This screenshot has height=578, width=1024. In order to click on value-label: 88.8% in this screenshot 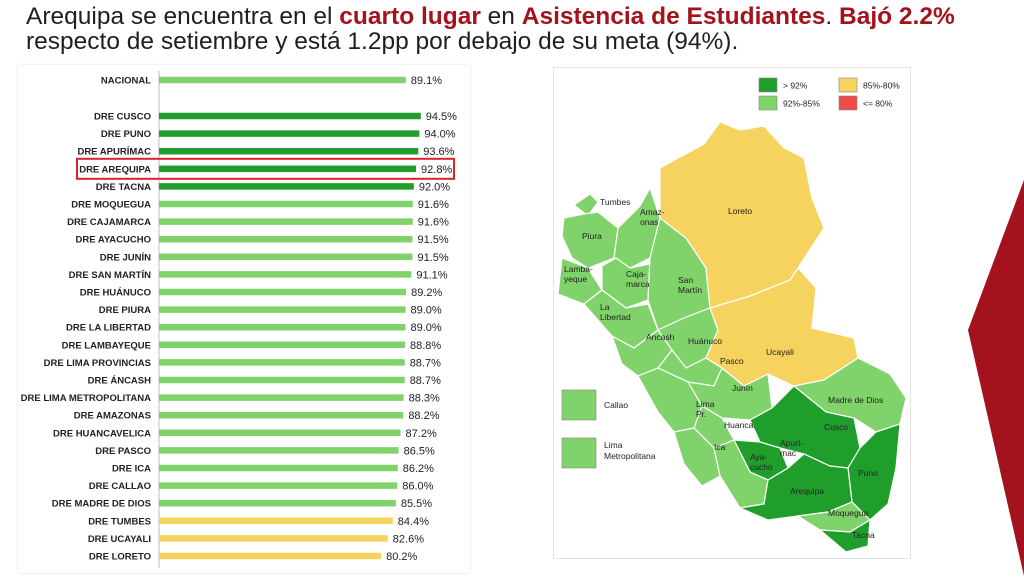, I will do `click(425, 346)`.